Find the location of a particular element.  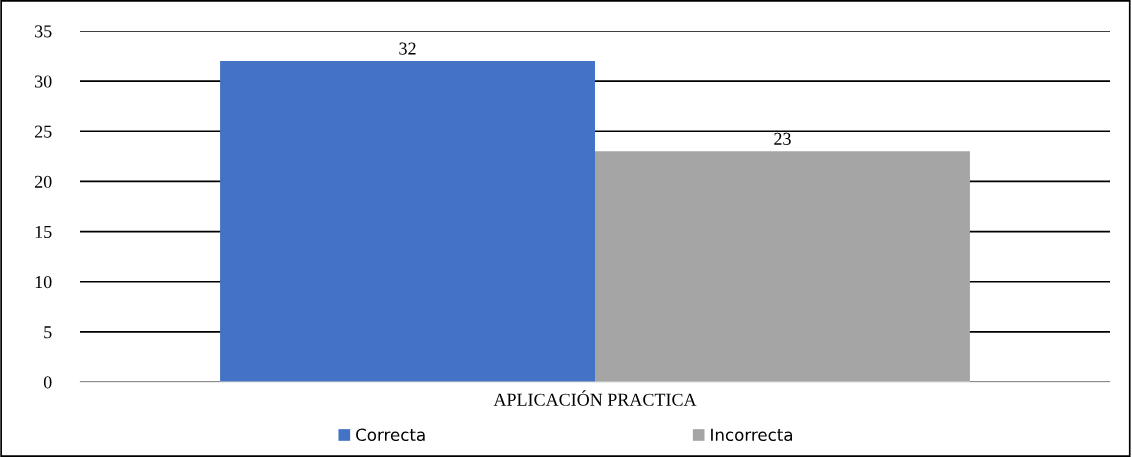

y-tick-label: 5 is located at coordinates (48, 332).